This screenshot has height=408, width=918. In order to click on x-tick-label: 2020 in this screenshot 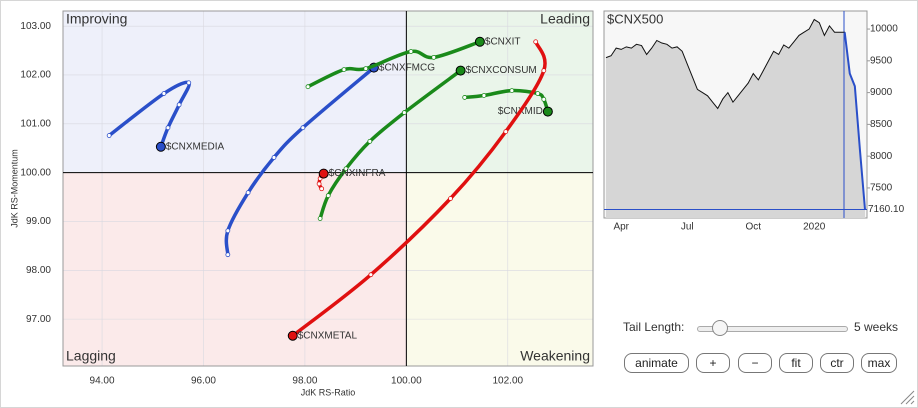, I will do `click(814, 227)`.